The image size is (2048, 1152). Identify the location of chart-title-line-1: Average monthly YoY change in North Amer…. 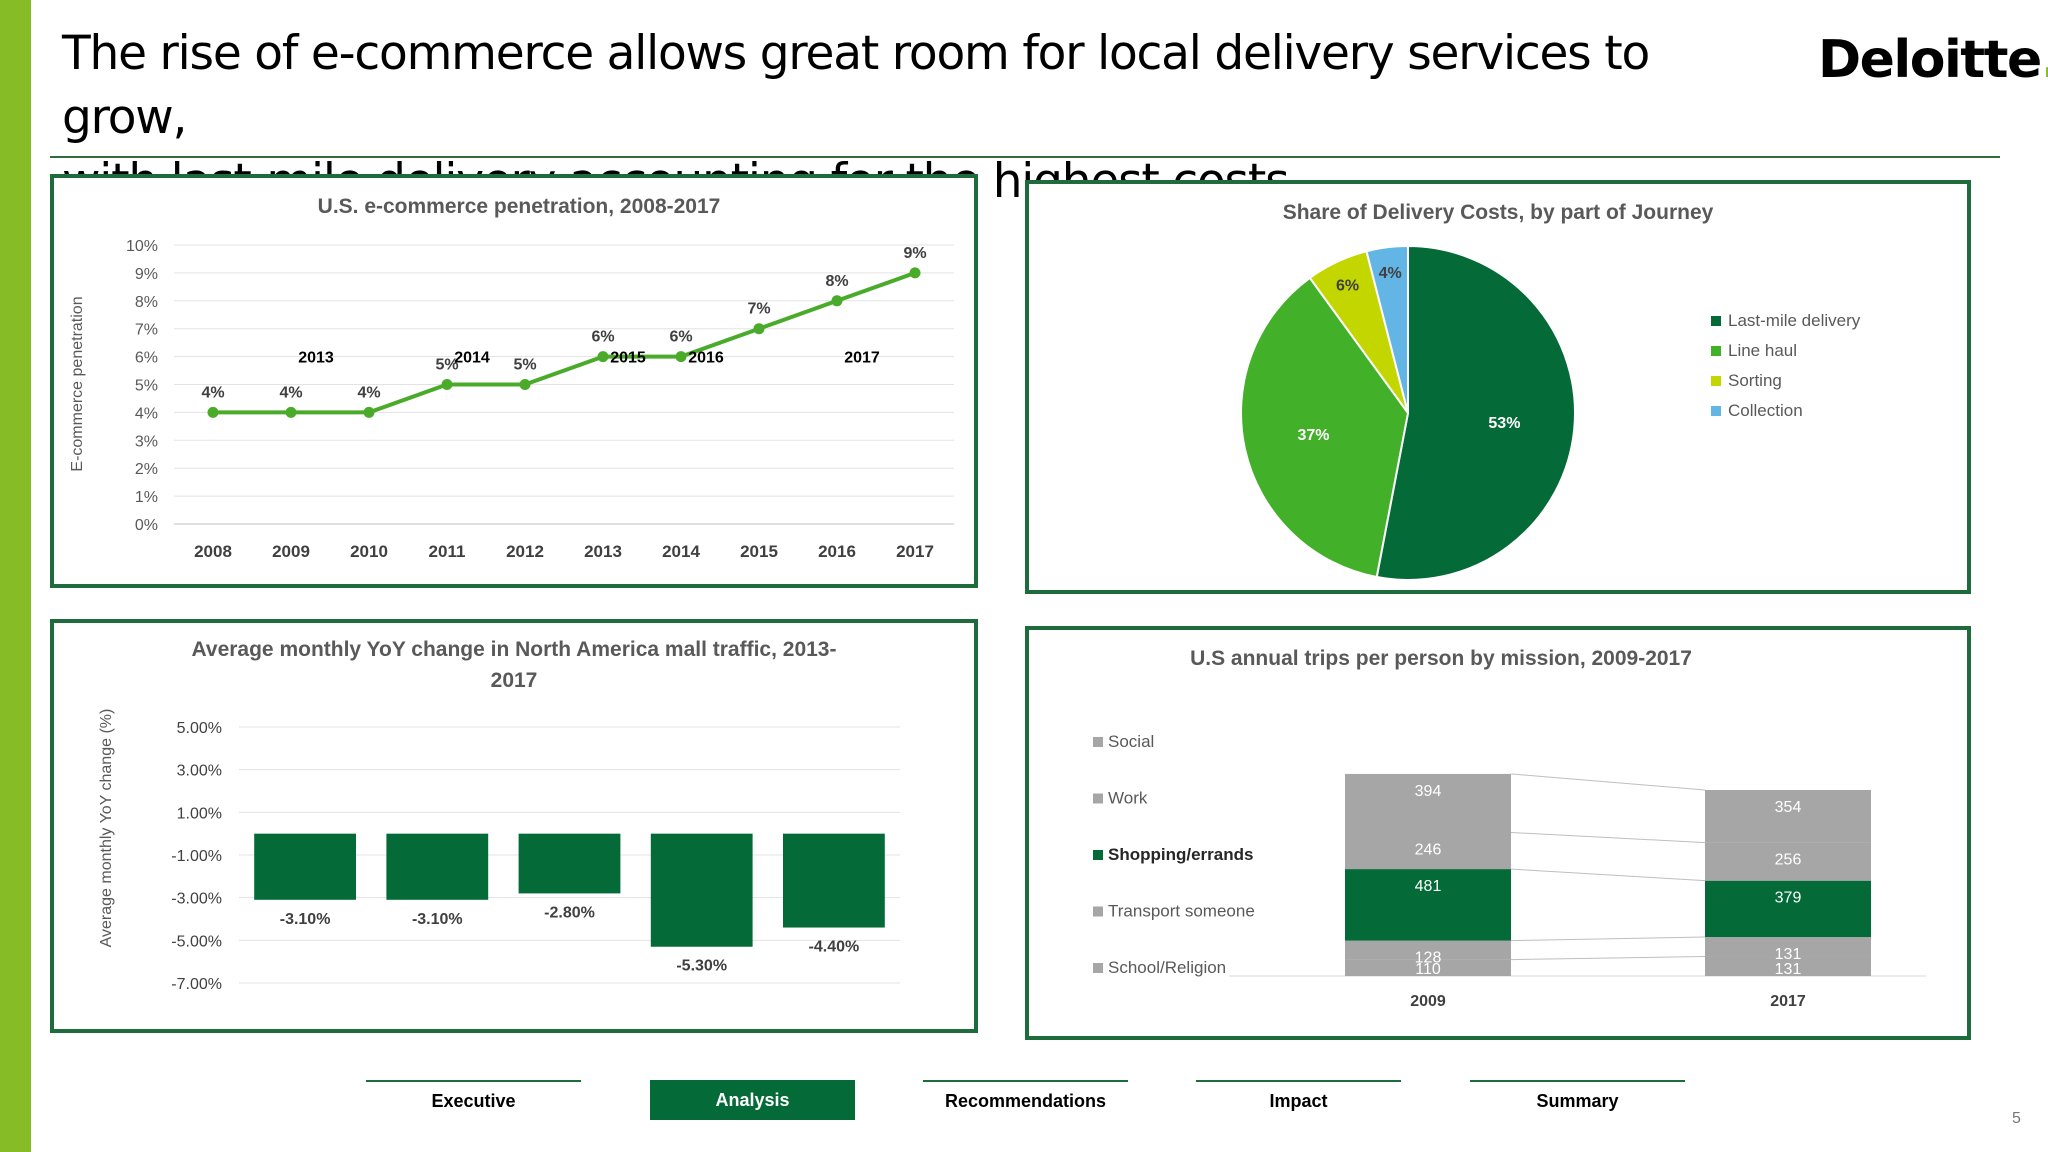
(514, 649).